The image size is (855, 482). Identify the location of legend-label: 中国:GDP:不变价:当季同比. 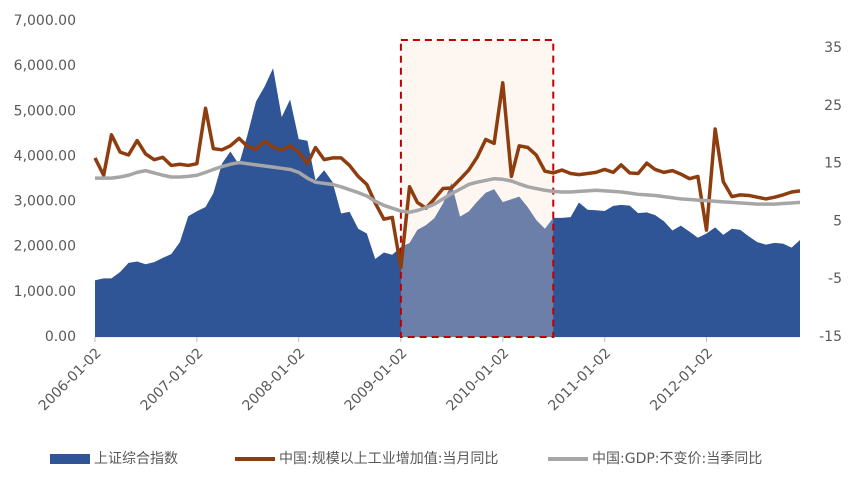
(677, 459).